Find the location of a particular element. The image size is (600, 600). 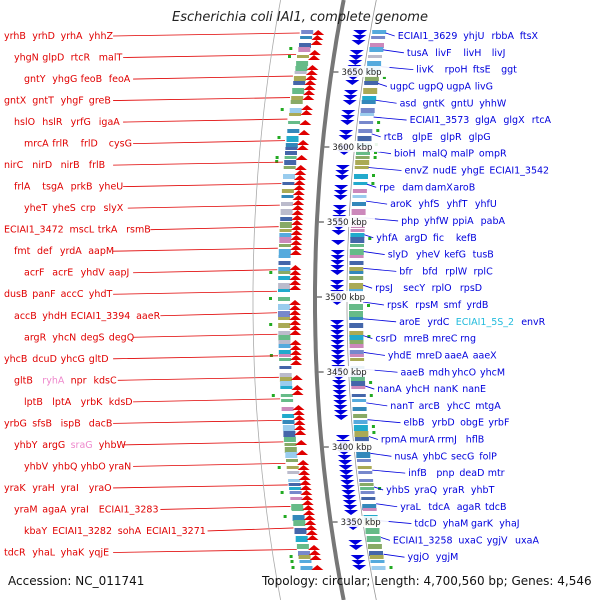

gene-label: yhgF is located at coordinates (72, 101).